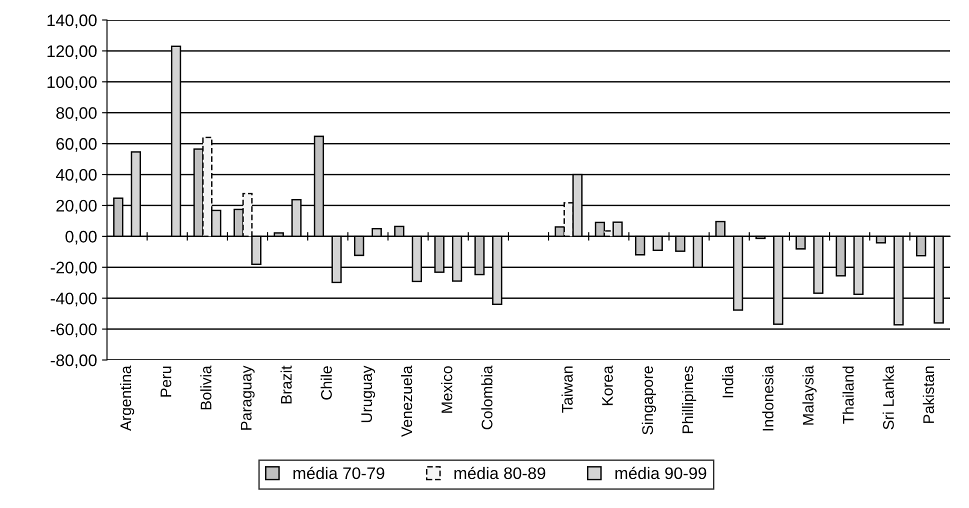 Image resolution: width=969 pixels, height=508 pixels. What do you see at coordinates (338, 473) in the screenshot?
I see `legend-label: média 70-79` at bounding box center [338, 473].